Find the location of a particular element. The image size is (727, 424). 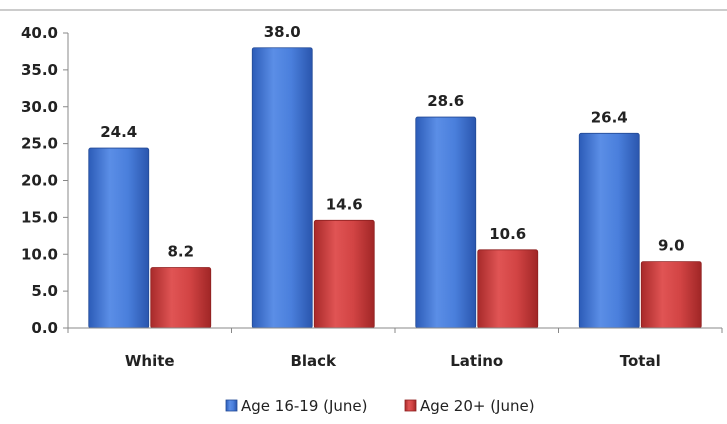

category-label: White is located at coordinates (150, 361).